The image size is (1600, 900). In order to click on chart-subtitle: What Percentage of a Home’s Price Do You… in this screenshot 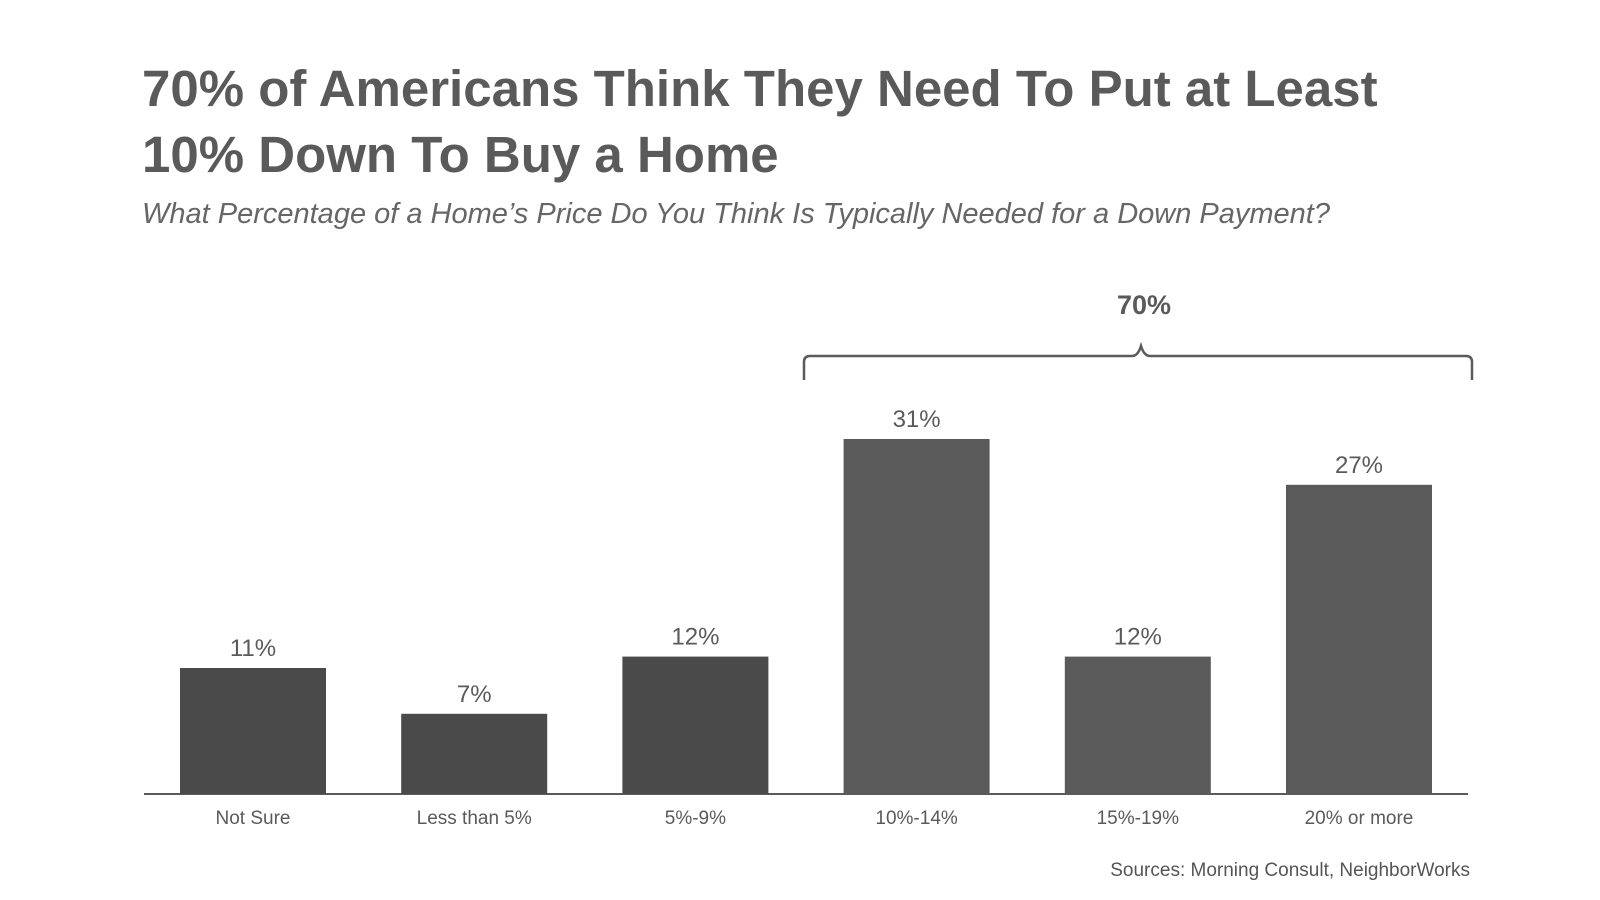, I will do `click(736, 214)`.